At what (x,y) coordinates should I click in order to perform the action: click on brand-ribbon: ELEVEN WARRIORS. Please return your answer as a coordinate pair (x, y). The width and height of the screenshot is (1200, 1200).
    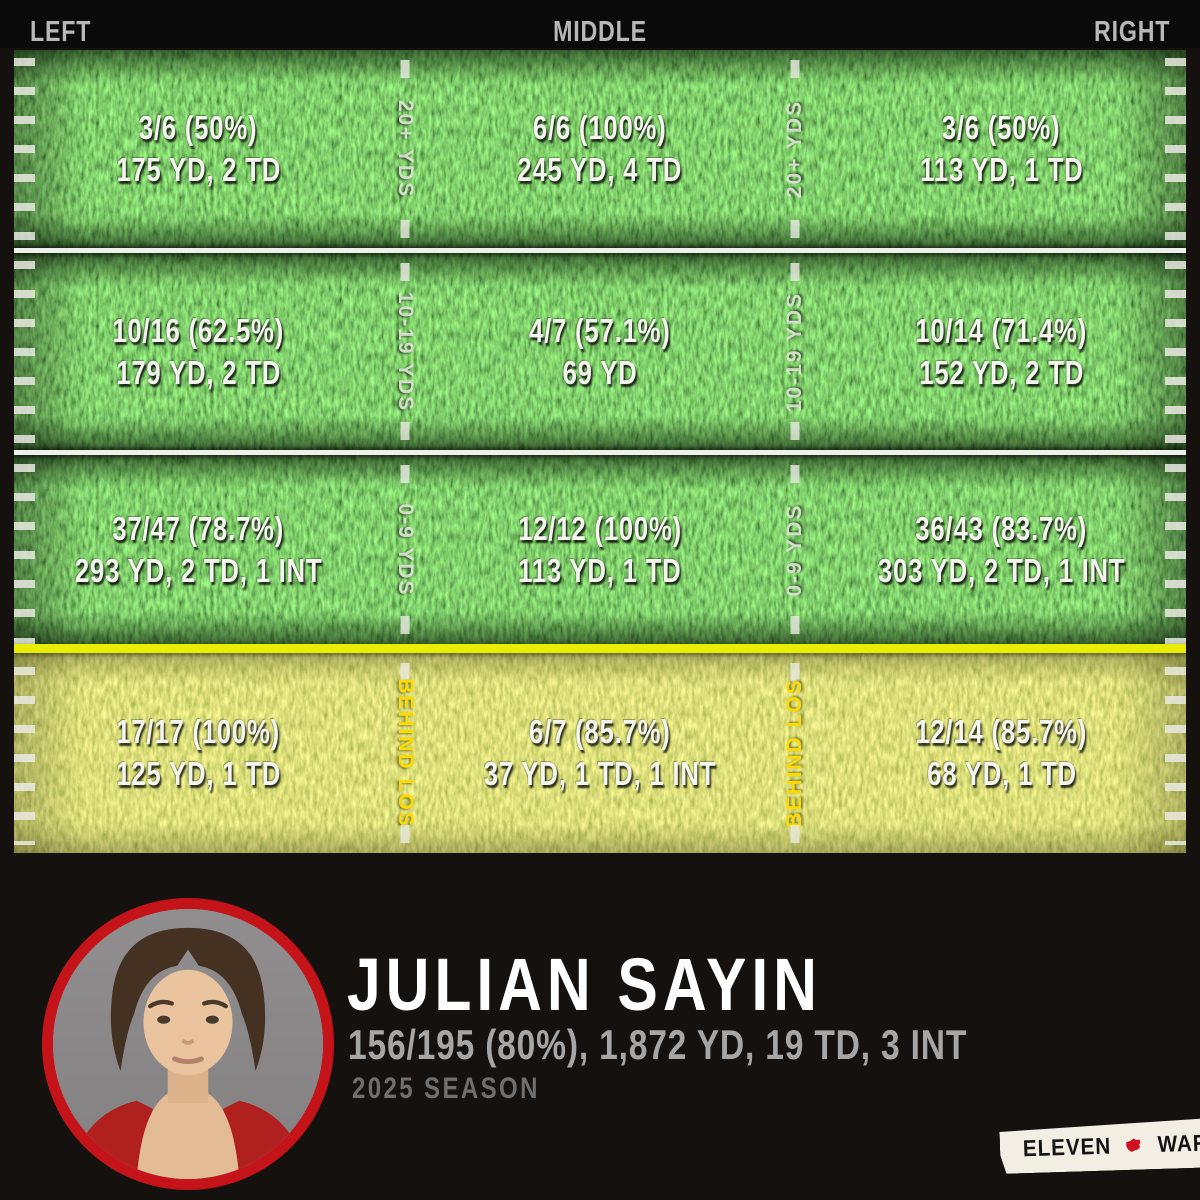
    Looking at the image, I should click on (1099, 1145).